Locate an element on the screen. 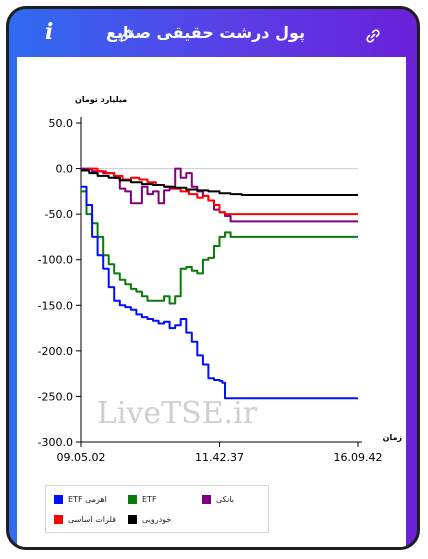  legend-label: فلزات اساسی is located at coordinates (92, 519).